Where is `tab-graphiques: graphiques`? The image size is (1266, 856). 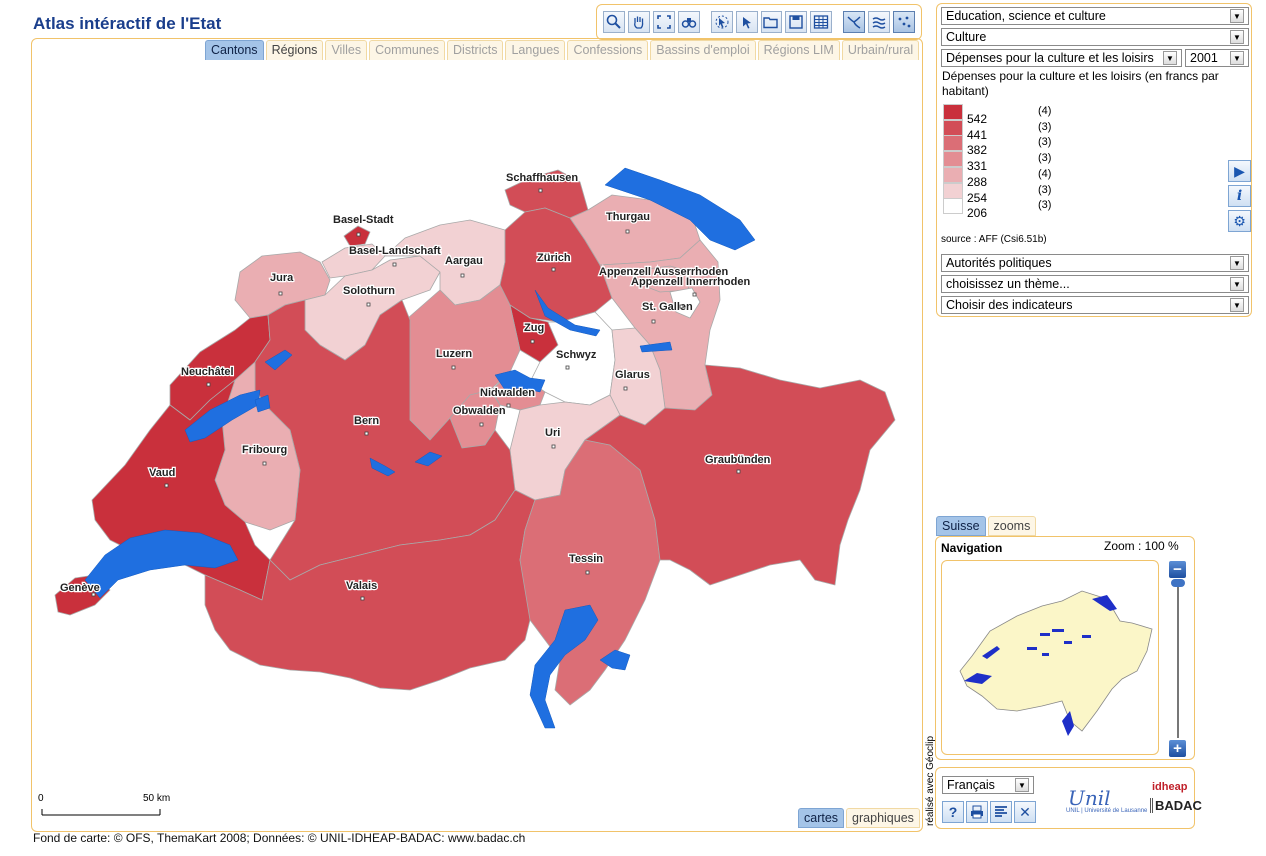
tab-graphiques: graphiques is located at coordinates (883, 818).